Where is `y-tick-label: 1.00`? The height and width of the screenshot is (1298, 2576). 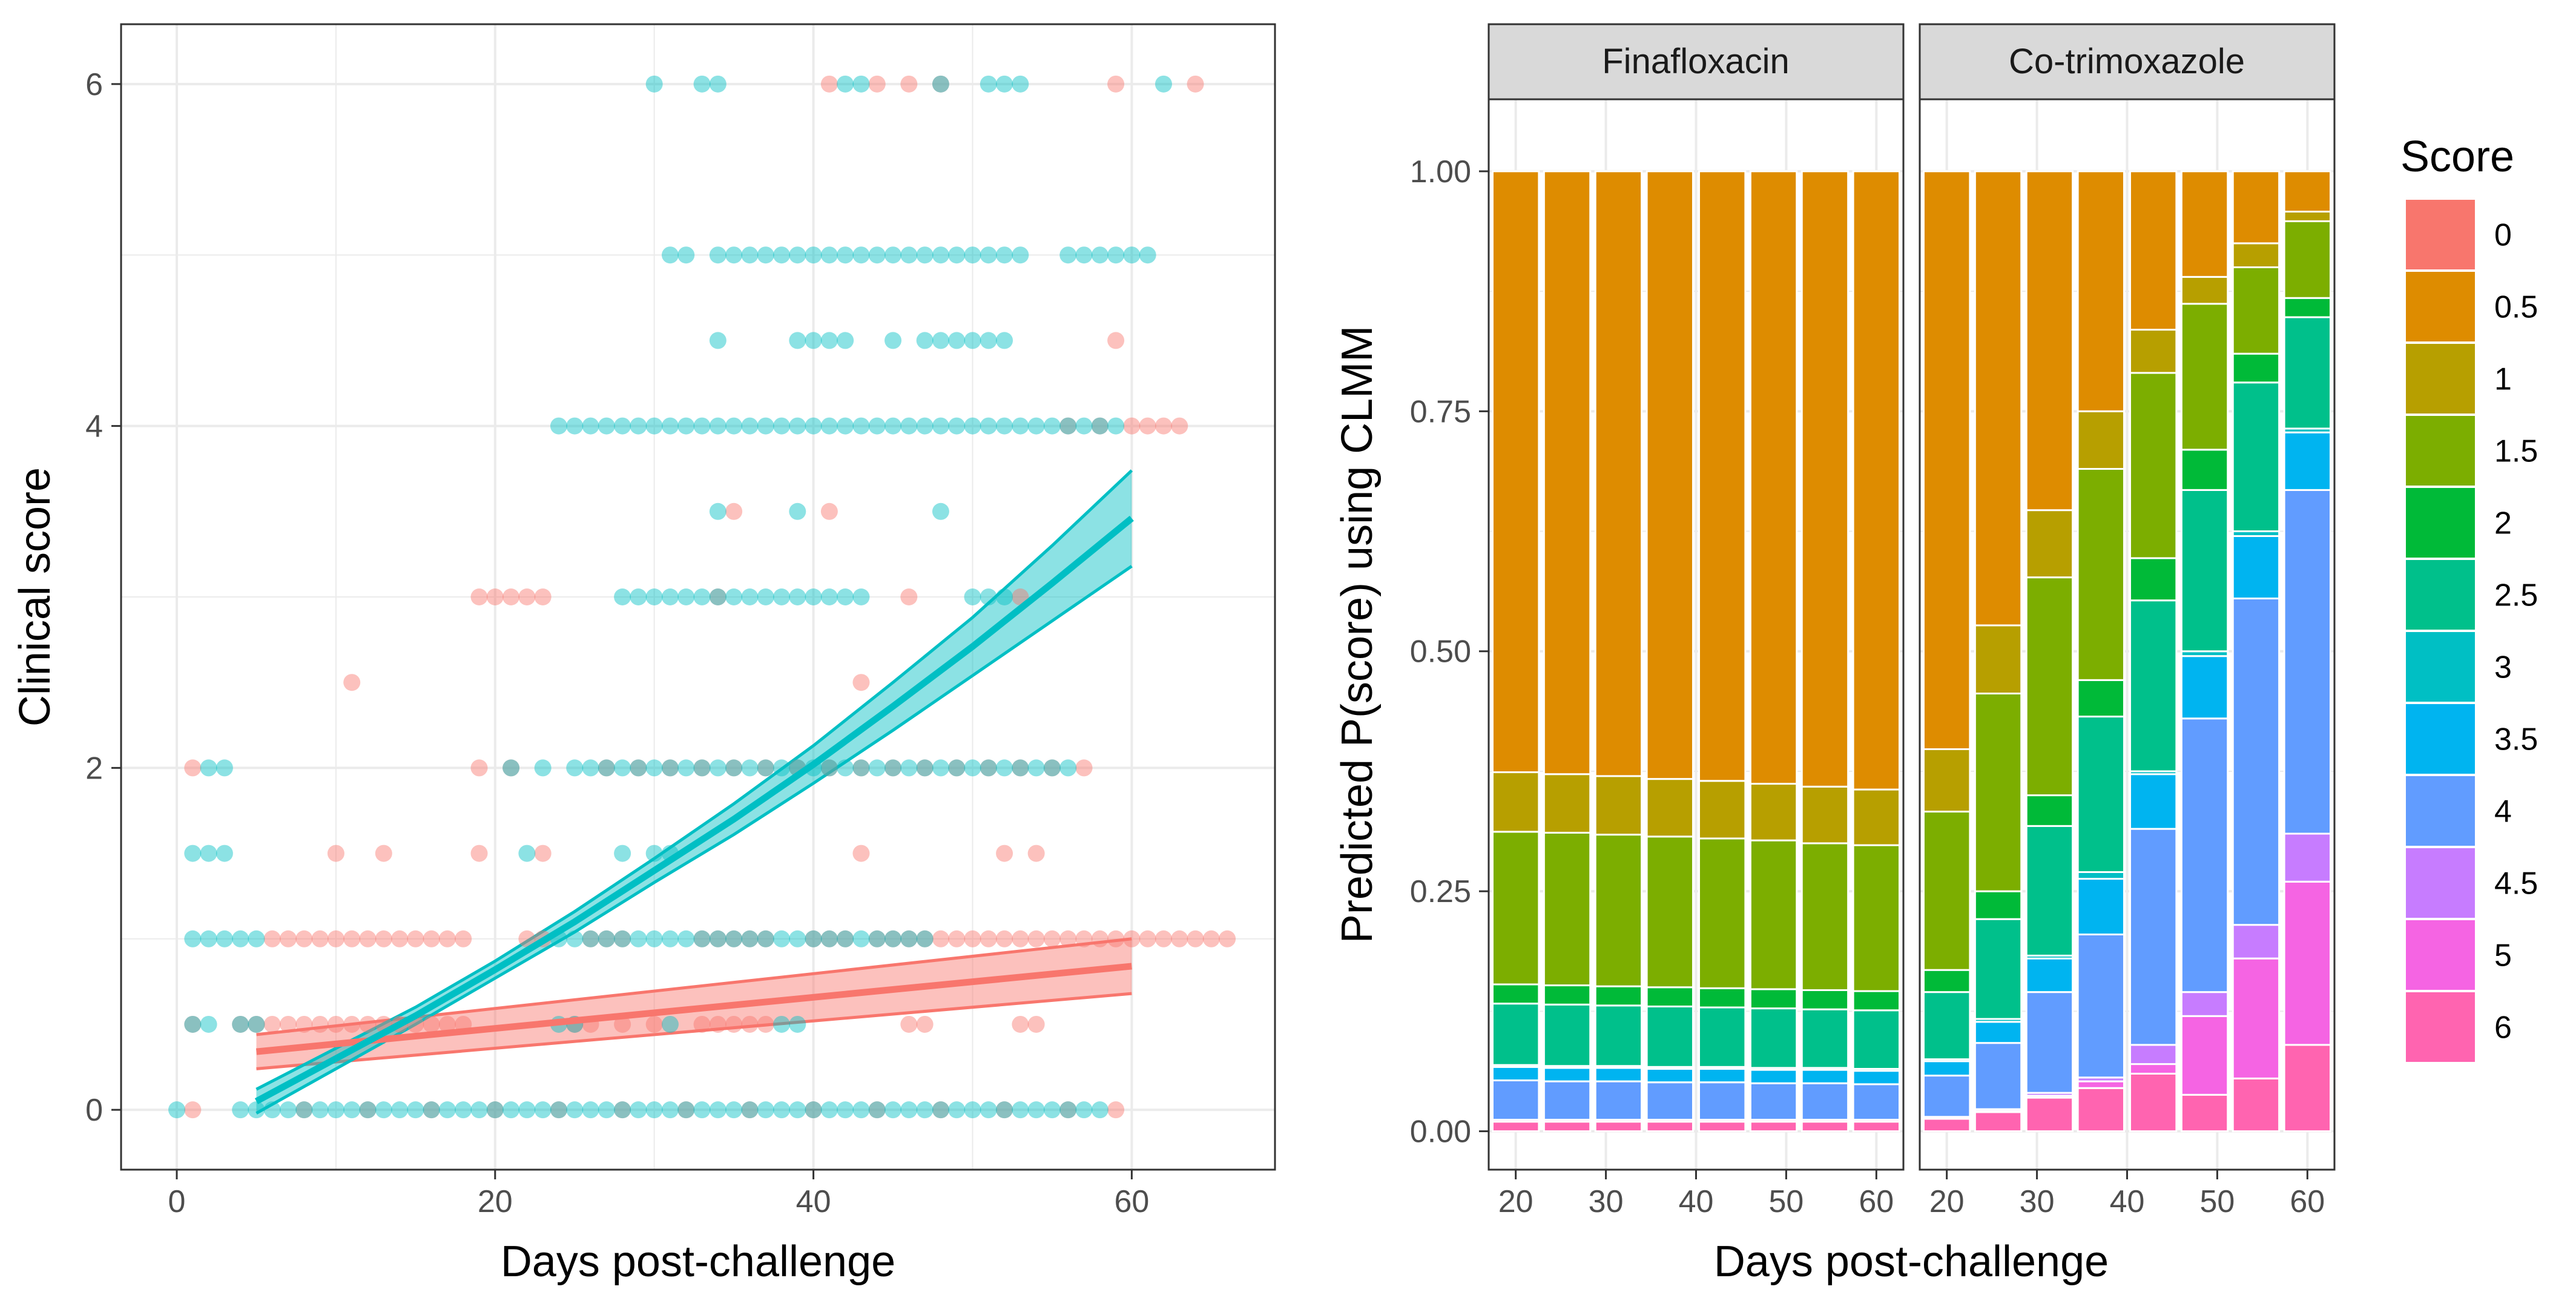 y-tick-label: 1.00 is located at coordinates (1440, 171).